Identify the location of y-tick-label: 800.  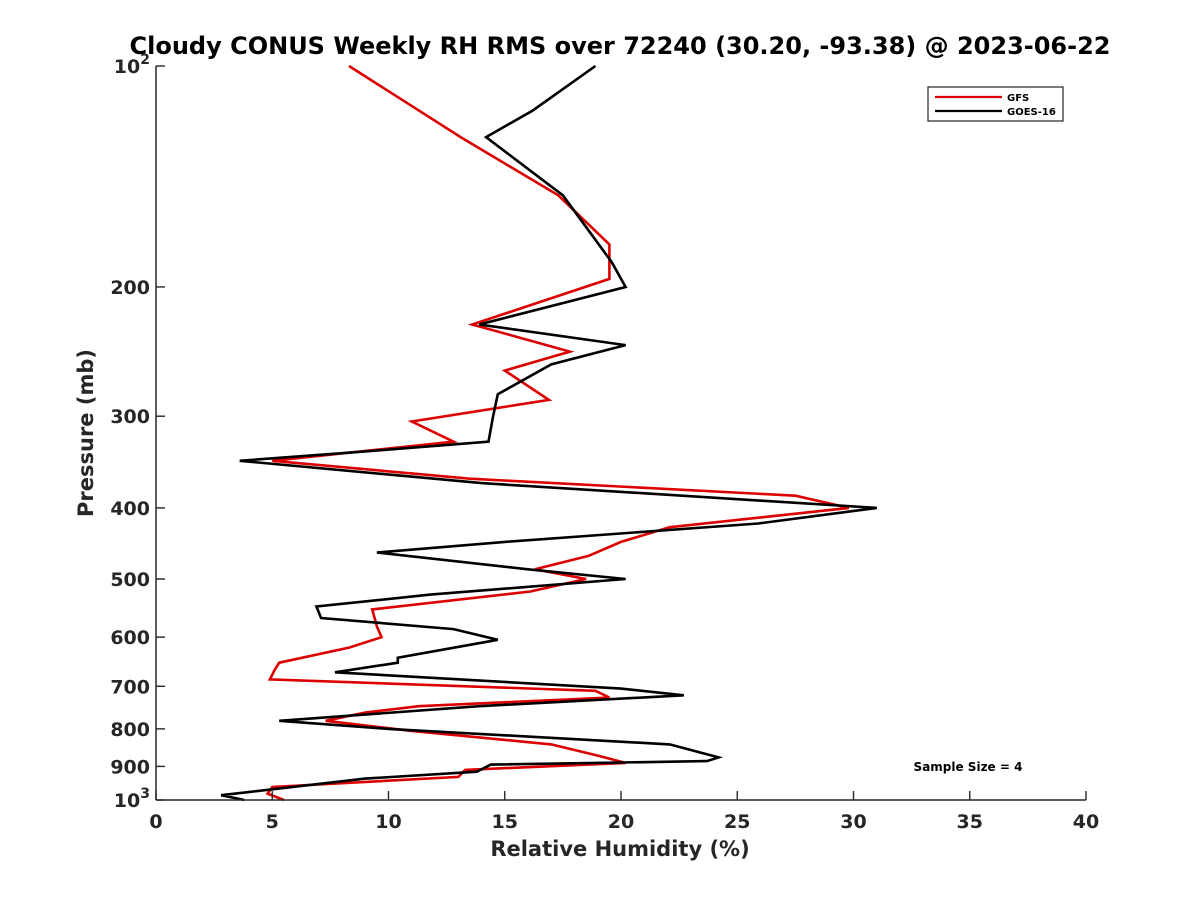
(130, 730).